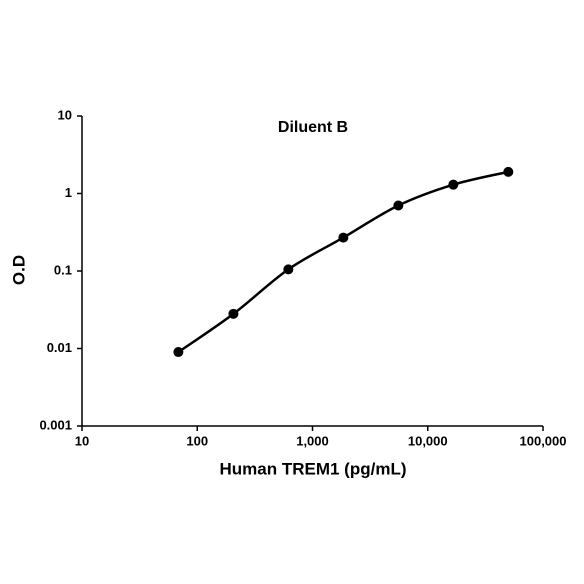 Image resolution: width=584 pixels, height=584 pixels. What do you see at coordinates (312, 440) in the screenshot?
I see `x-tick-label: 1,000` at bounding box center [312, 440].